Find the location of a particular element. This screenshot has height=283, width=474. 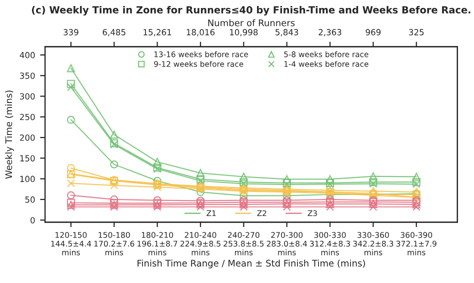

y-tick-label: 150 is located at coordinates (27, 158).